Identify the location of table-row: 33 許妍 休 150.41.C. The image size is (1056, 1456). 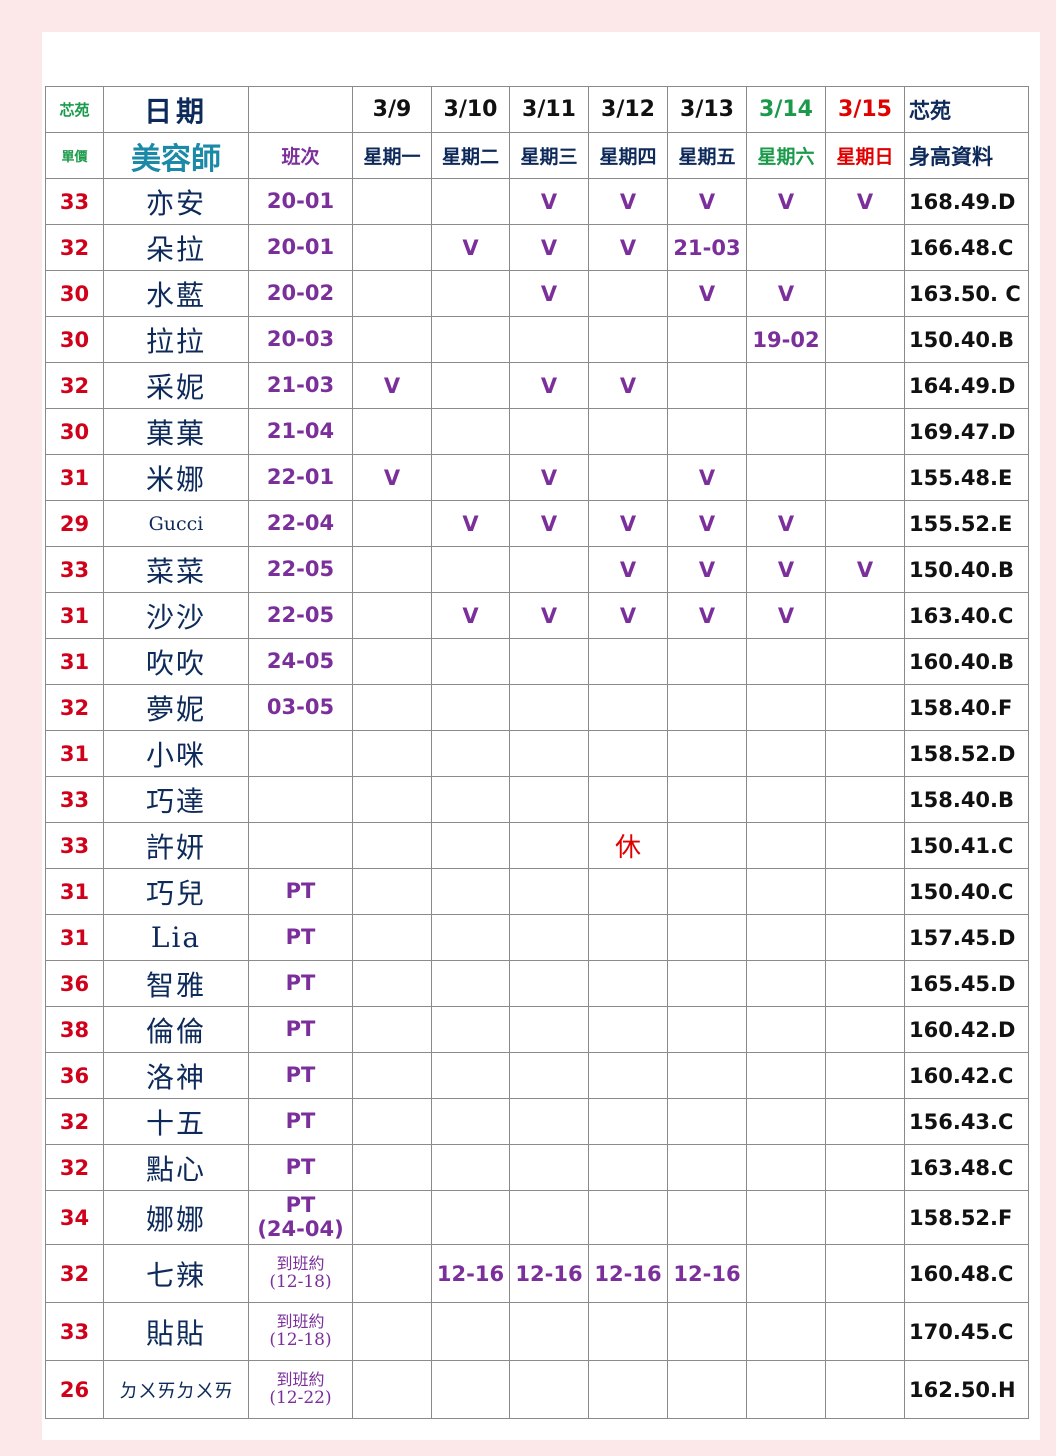
(537, 845).